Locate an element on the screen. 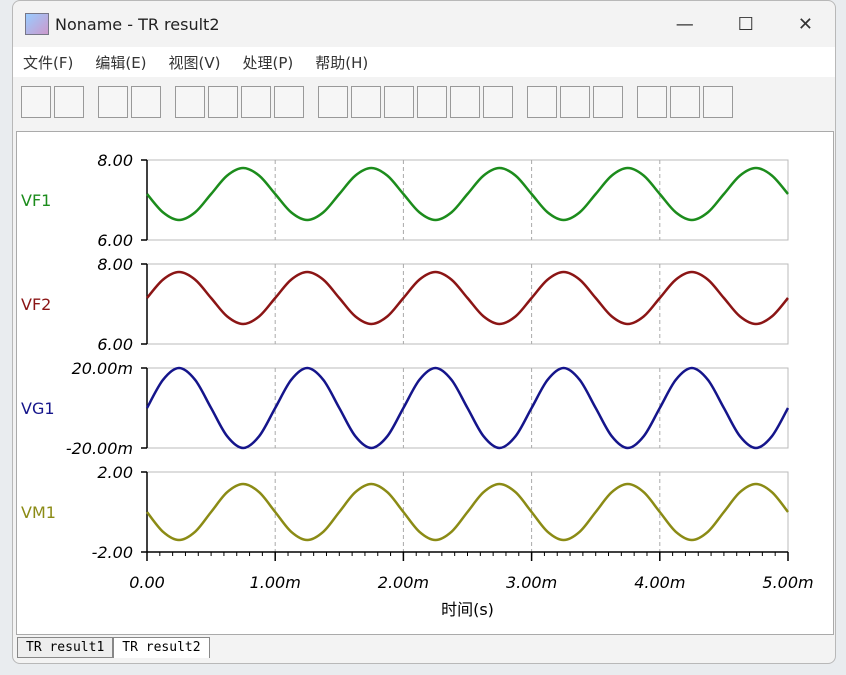 The width and height of the screenshot is (846, 675). app-icon is located at coordinates (37, 24).